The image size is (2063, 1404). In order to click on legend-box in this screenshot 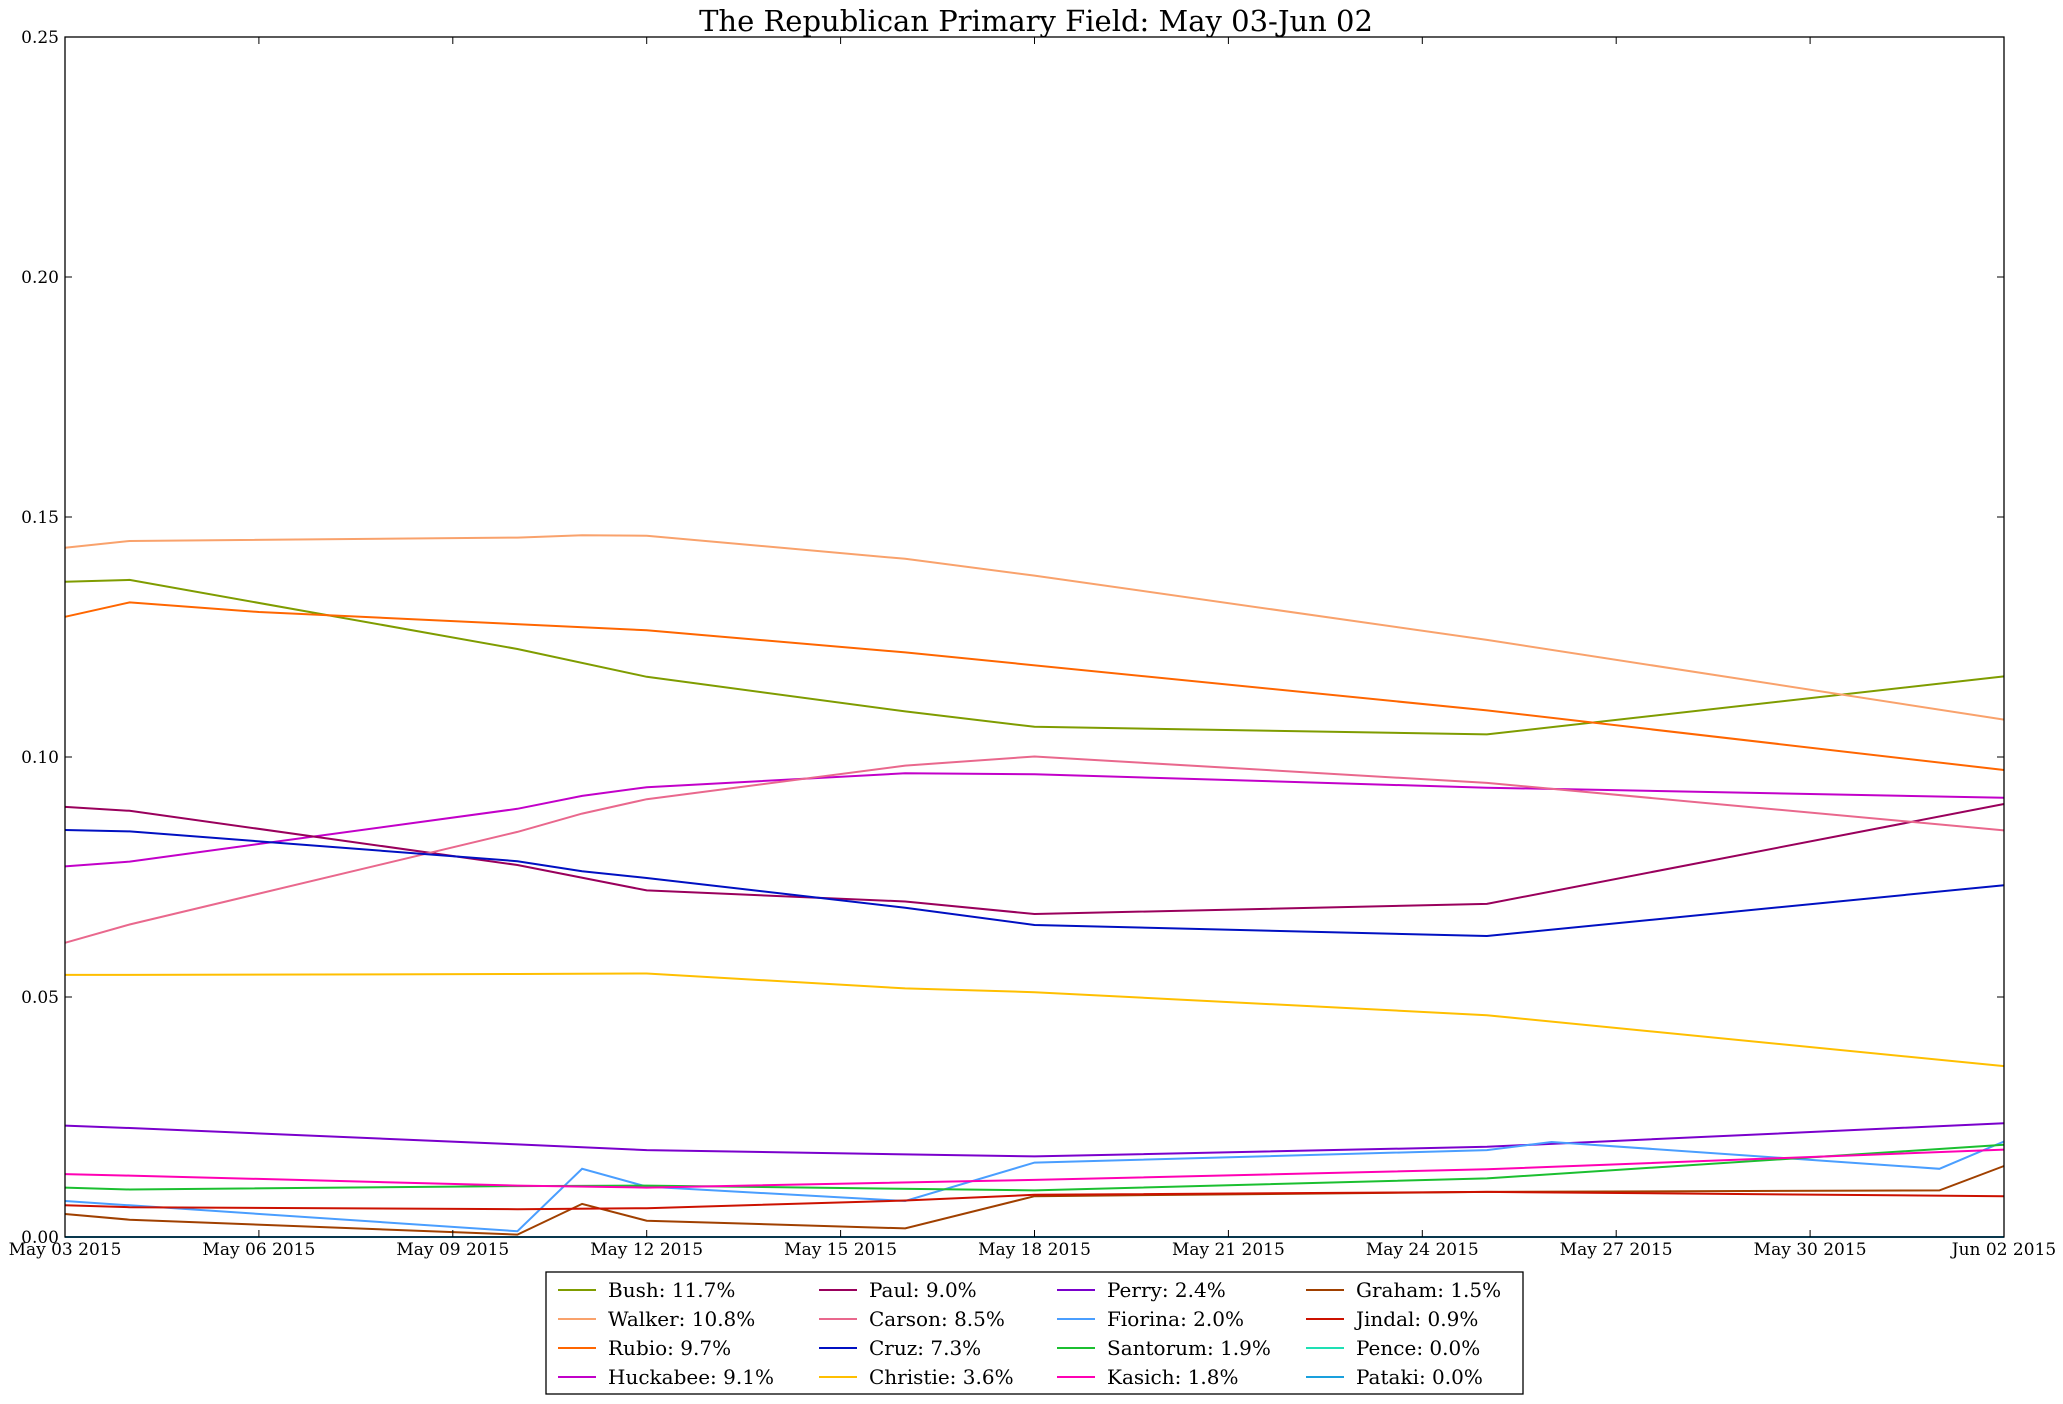, I will do `click(1034, 1333)`.